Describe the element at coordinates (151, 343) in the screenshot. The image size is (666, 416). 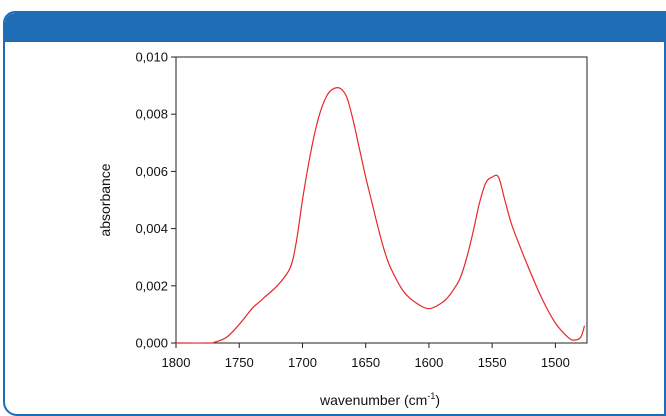
I see `y-tick-label: 0,000` at that location.